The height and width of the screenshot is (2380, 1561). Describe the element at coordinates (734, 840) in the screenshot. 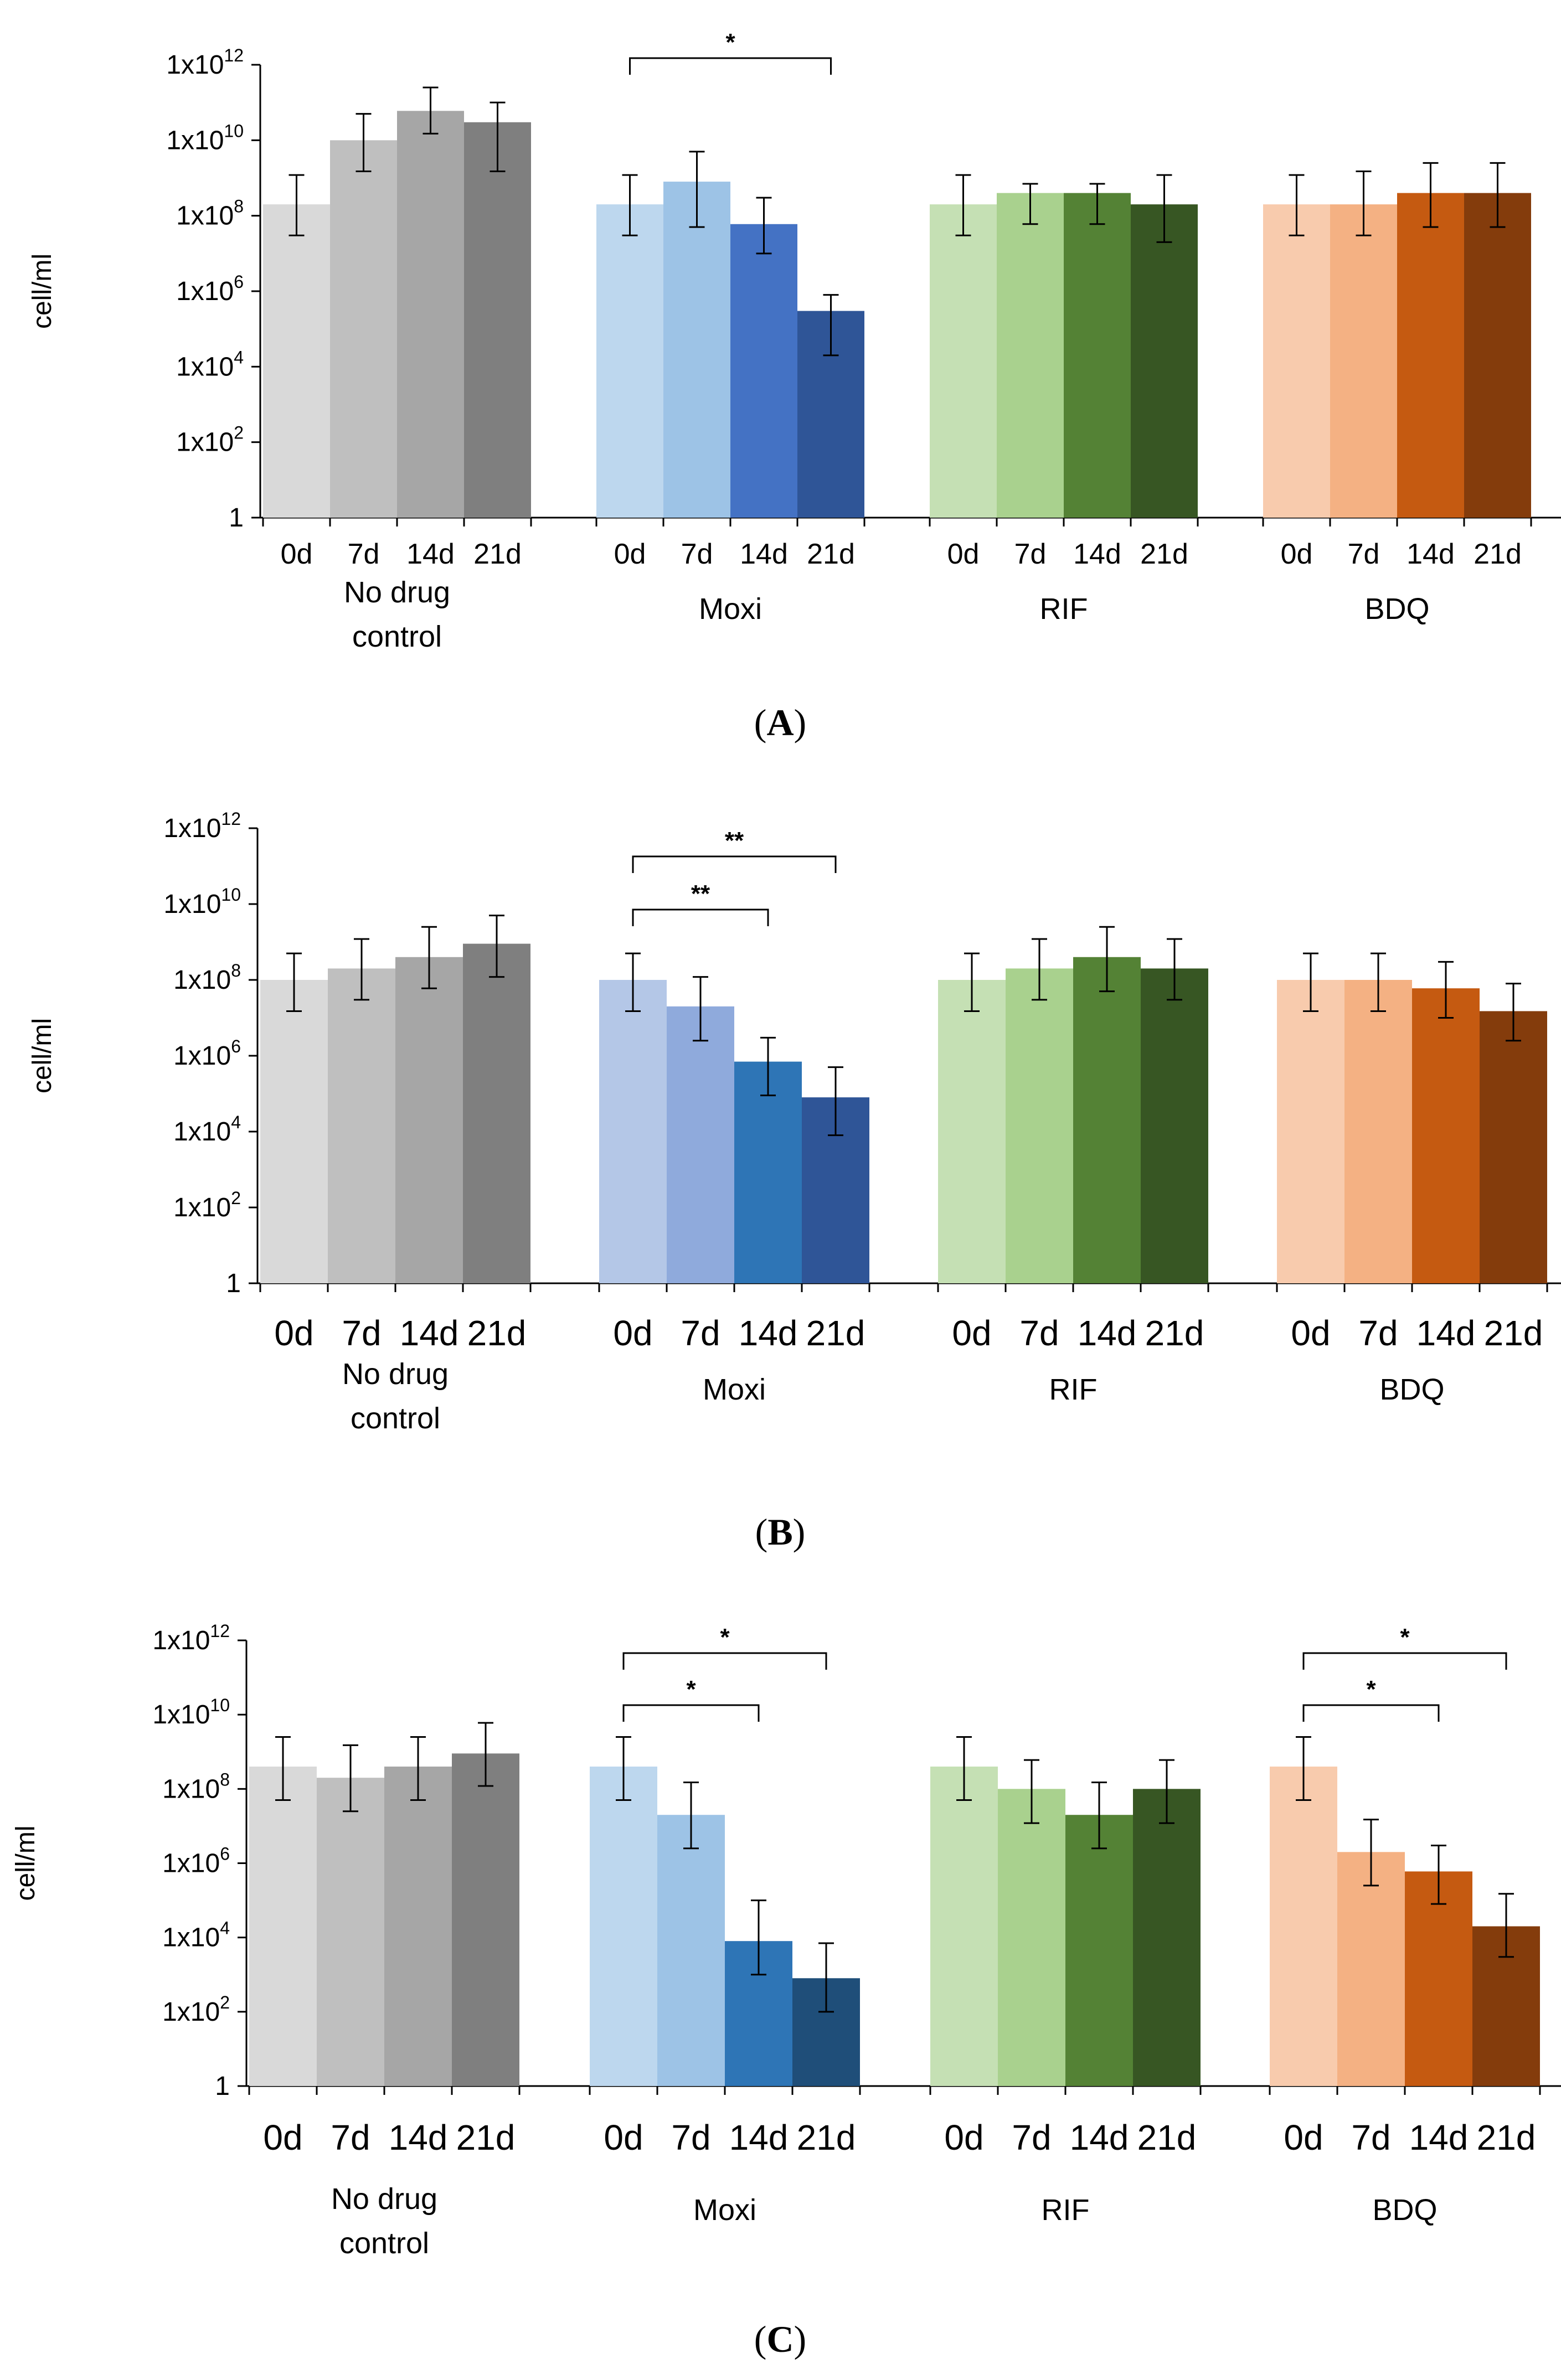

I see `significance-label: **` at that location.